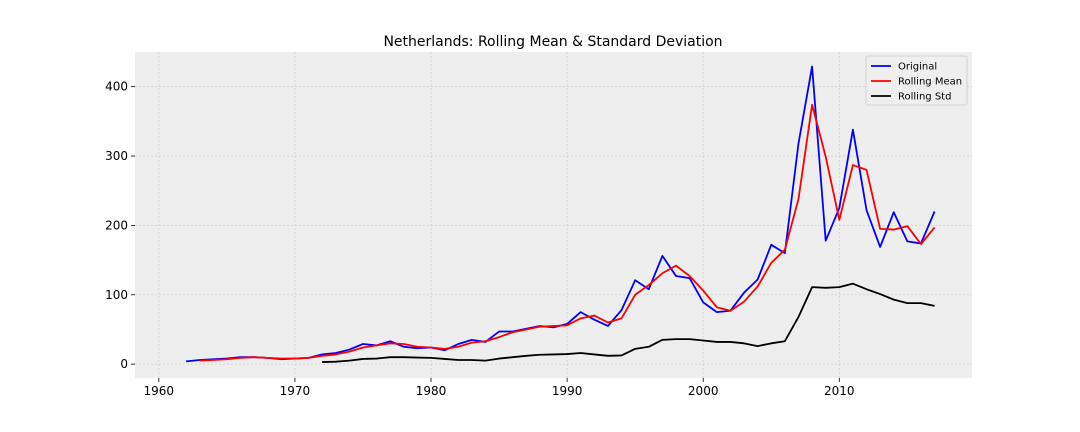 This screenshot has width=1080, height=432. I want to click on series-line-rolling-std, so click(628, 322).